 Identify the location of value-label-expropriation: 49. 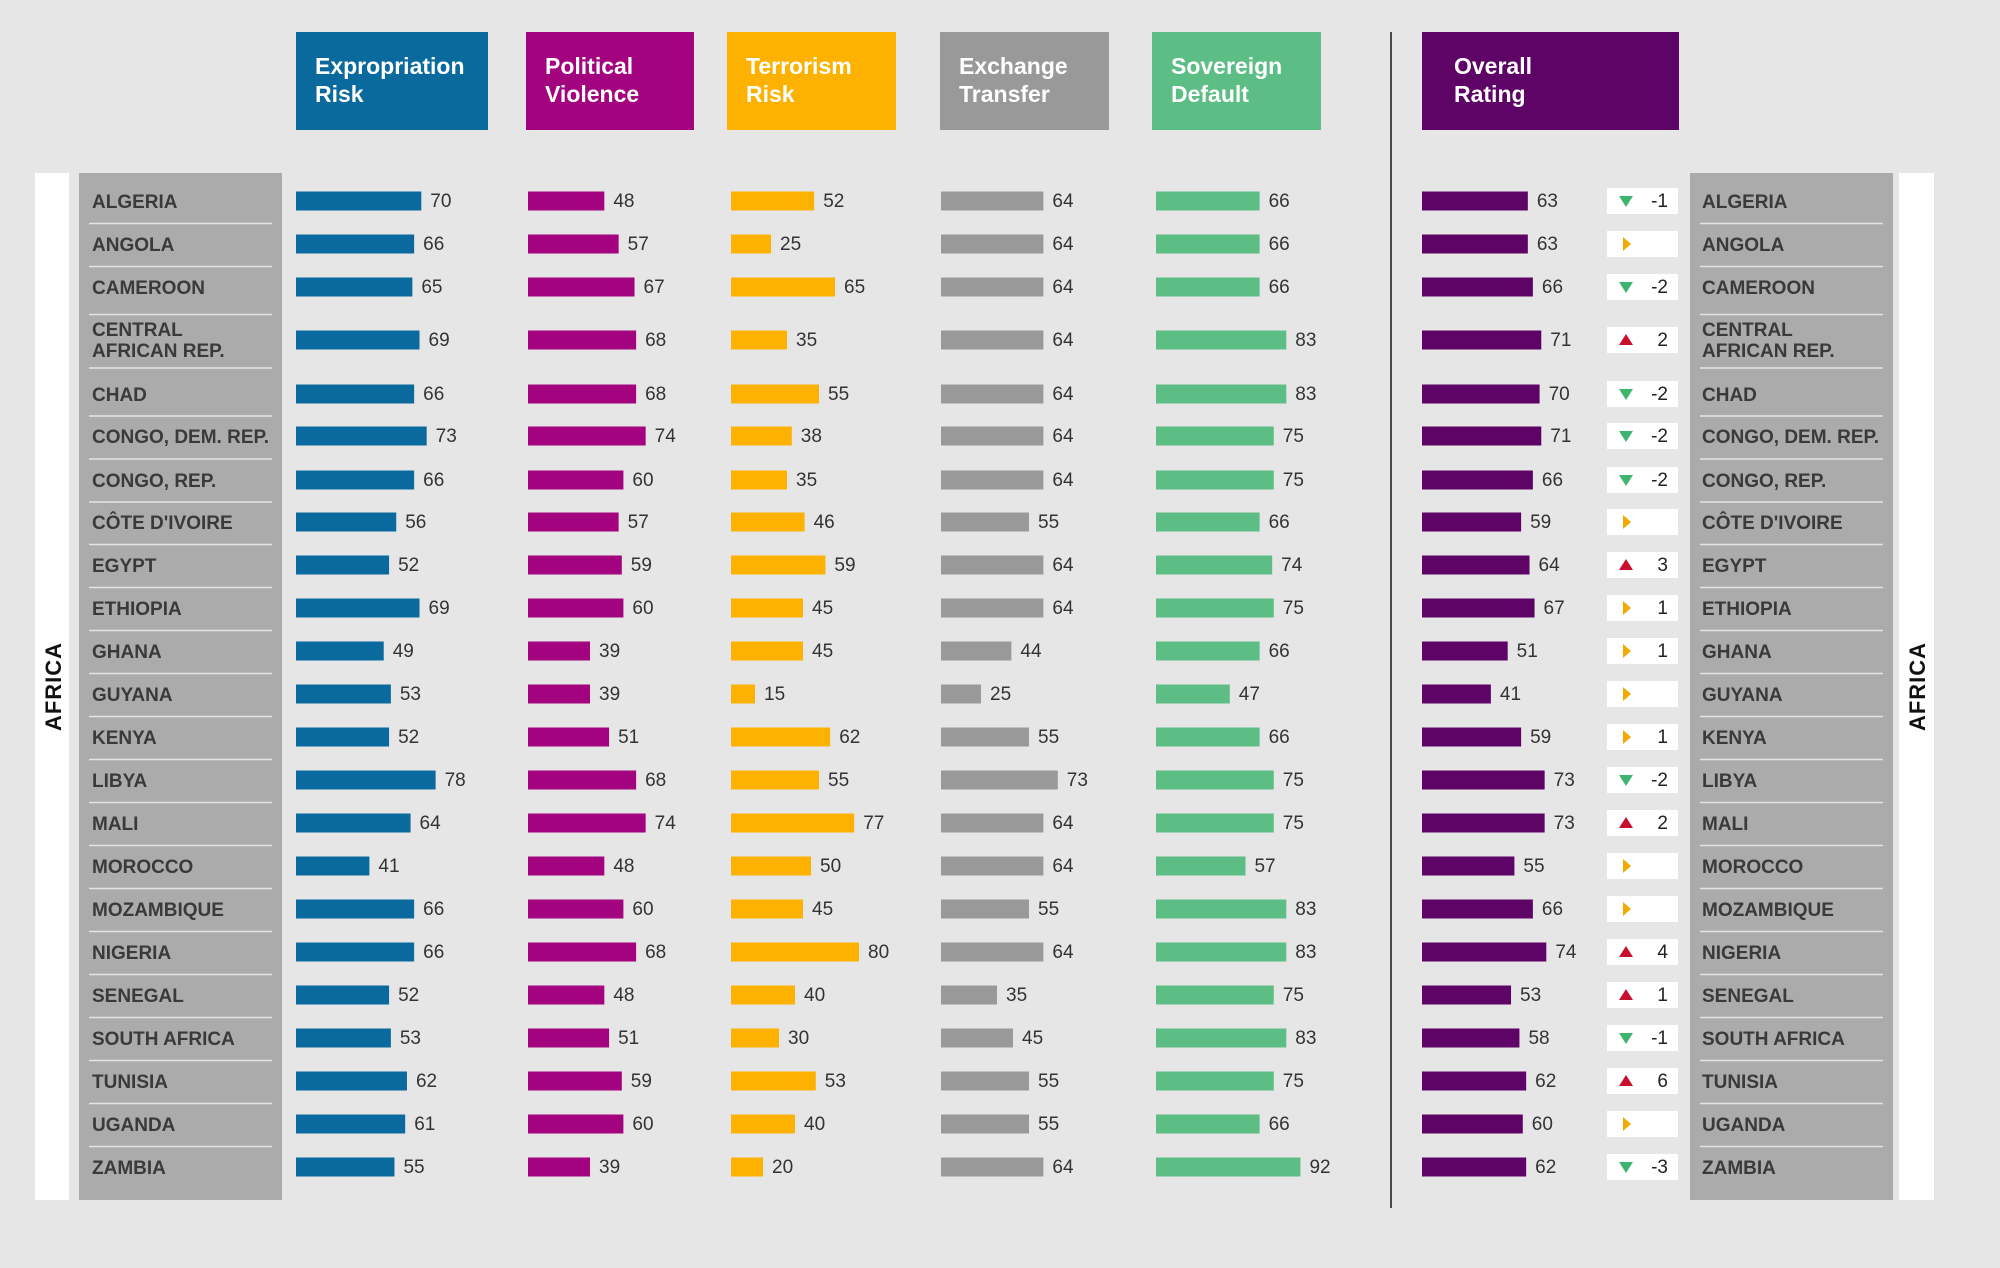
(403, 651).